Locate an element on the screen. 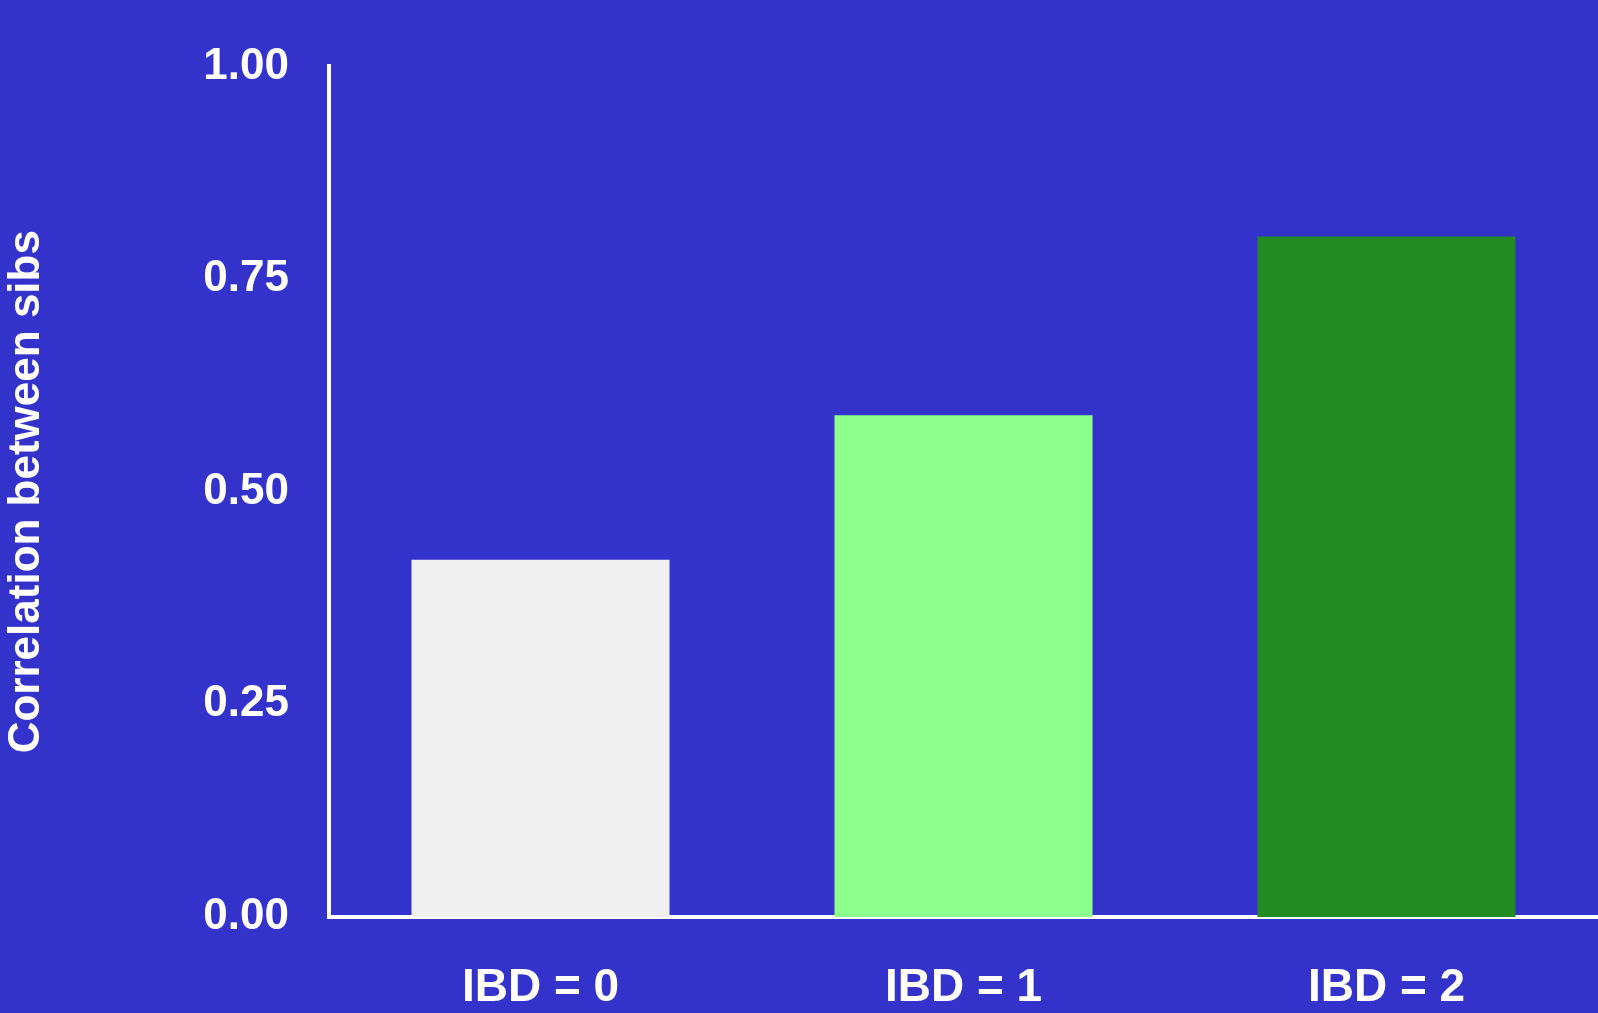 This screenshot has width=1598, height=1013. y-tick-label: 0.00 is located at coordinates (246, 914).